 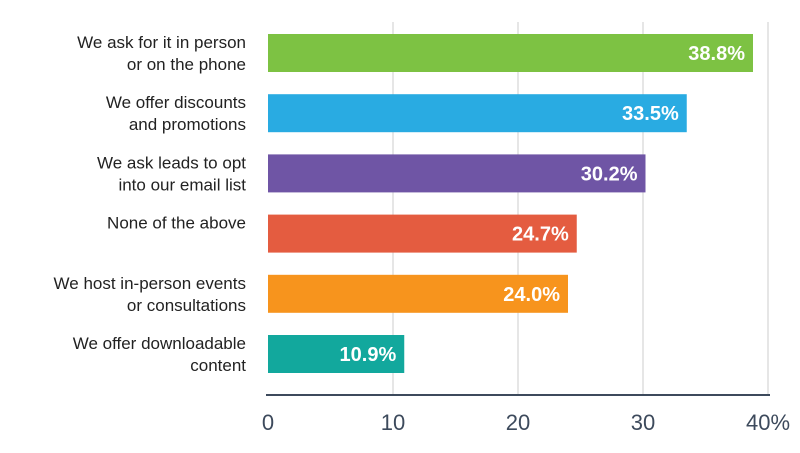 What do you see at coordinates (518, 422) in the screenshot?
I see `x-tick-label: 20` at bounding box center [518, 422].